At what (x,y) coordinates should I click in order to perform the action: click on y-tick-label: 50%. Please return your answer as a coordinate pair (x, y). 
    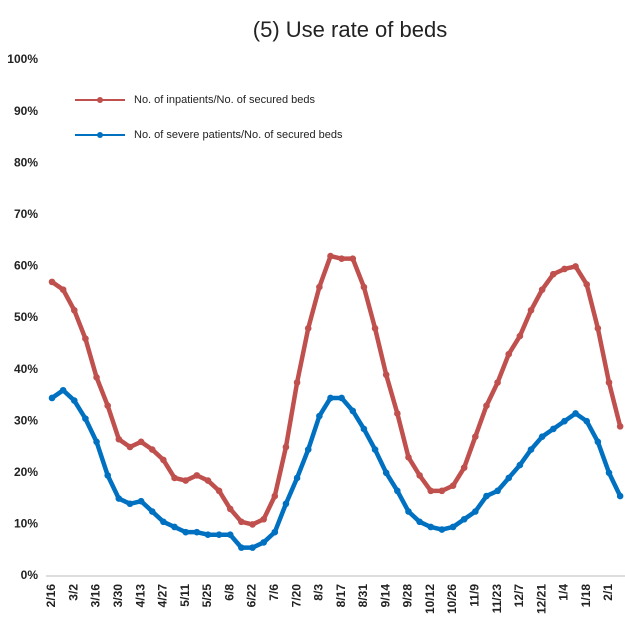
    Looking at the image, I should click on (26, 317).